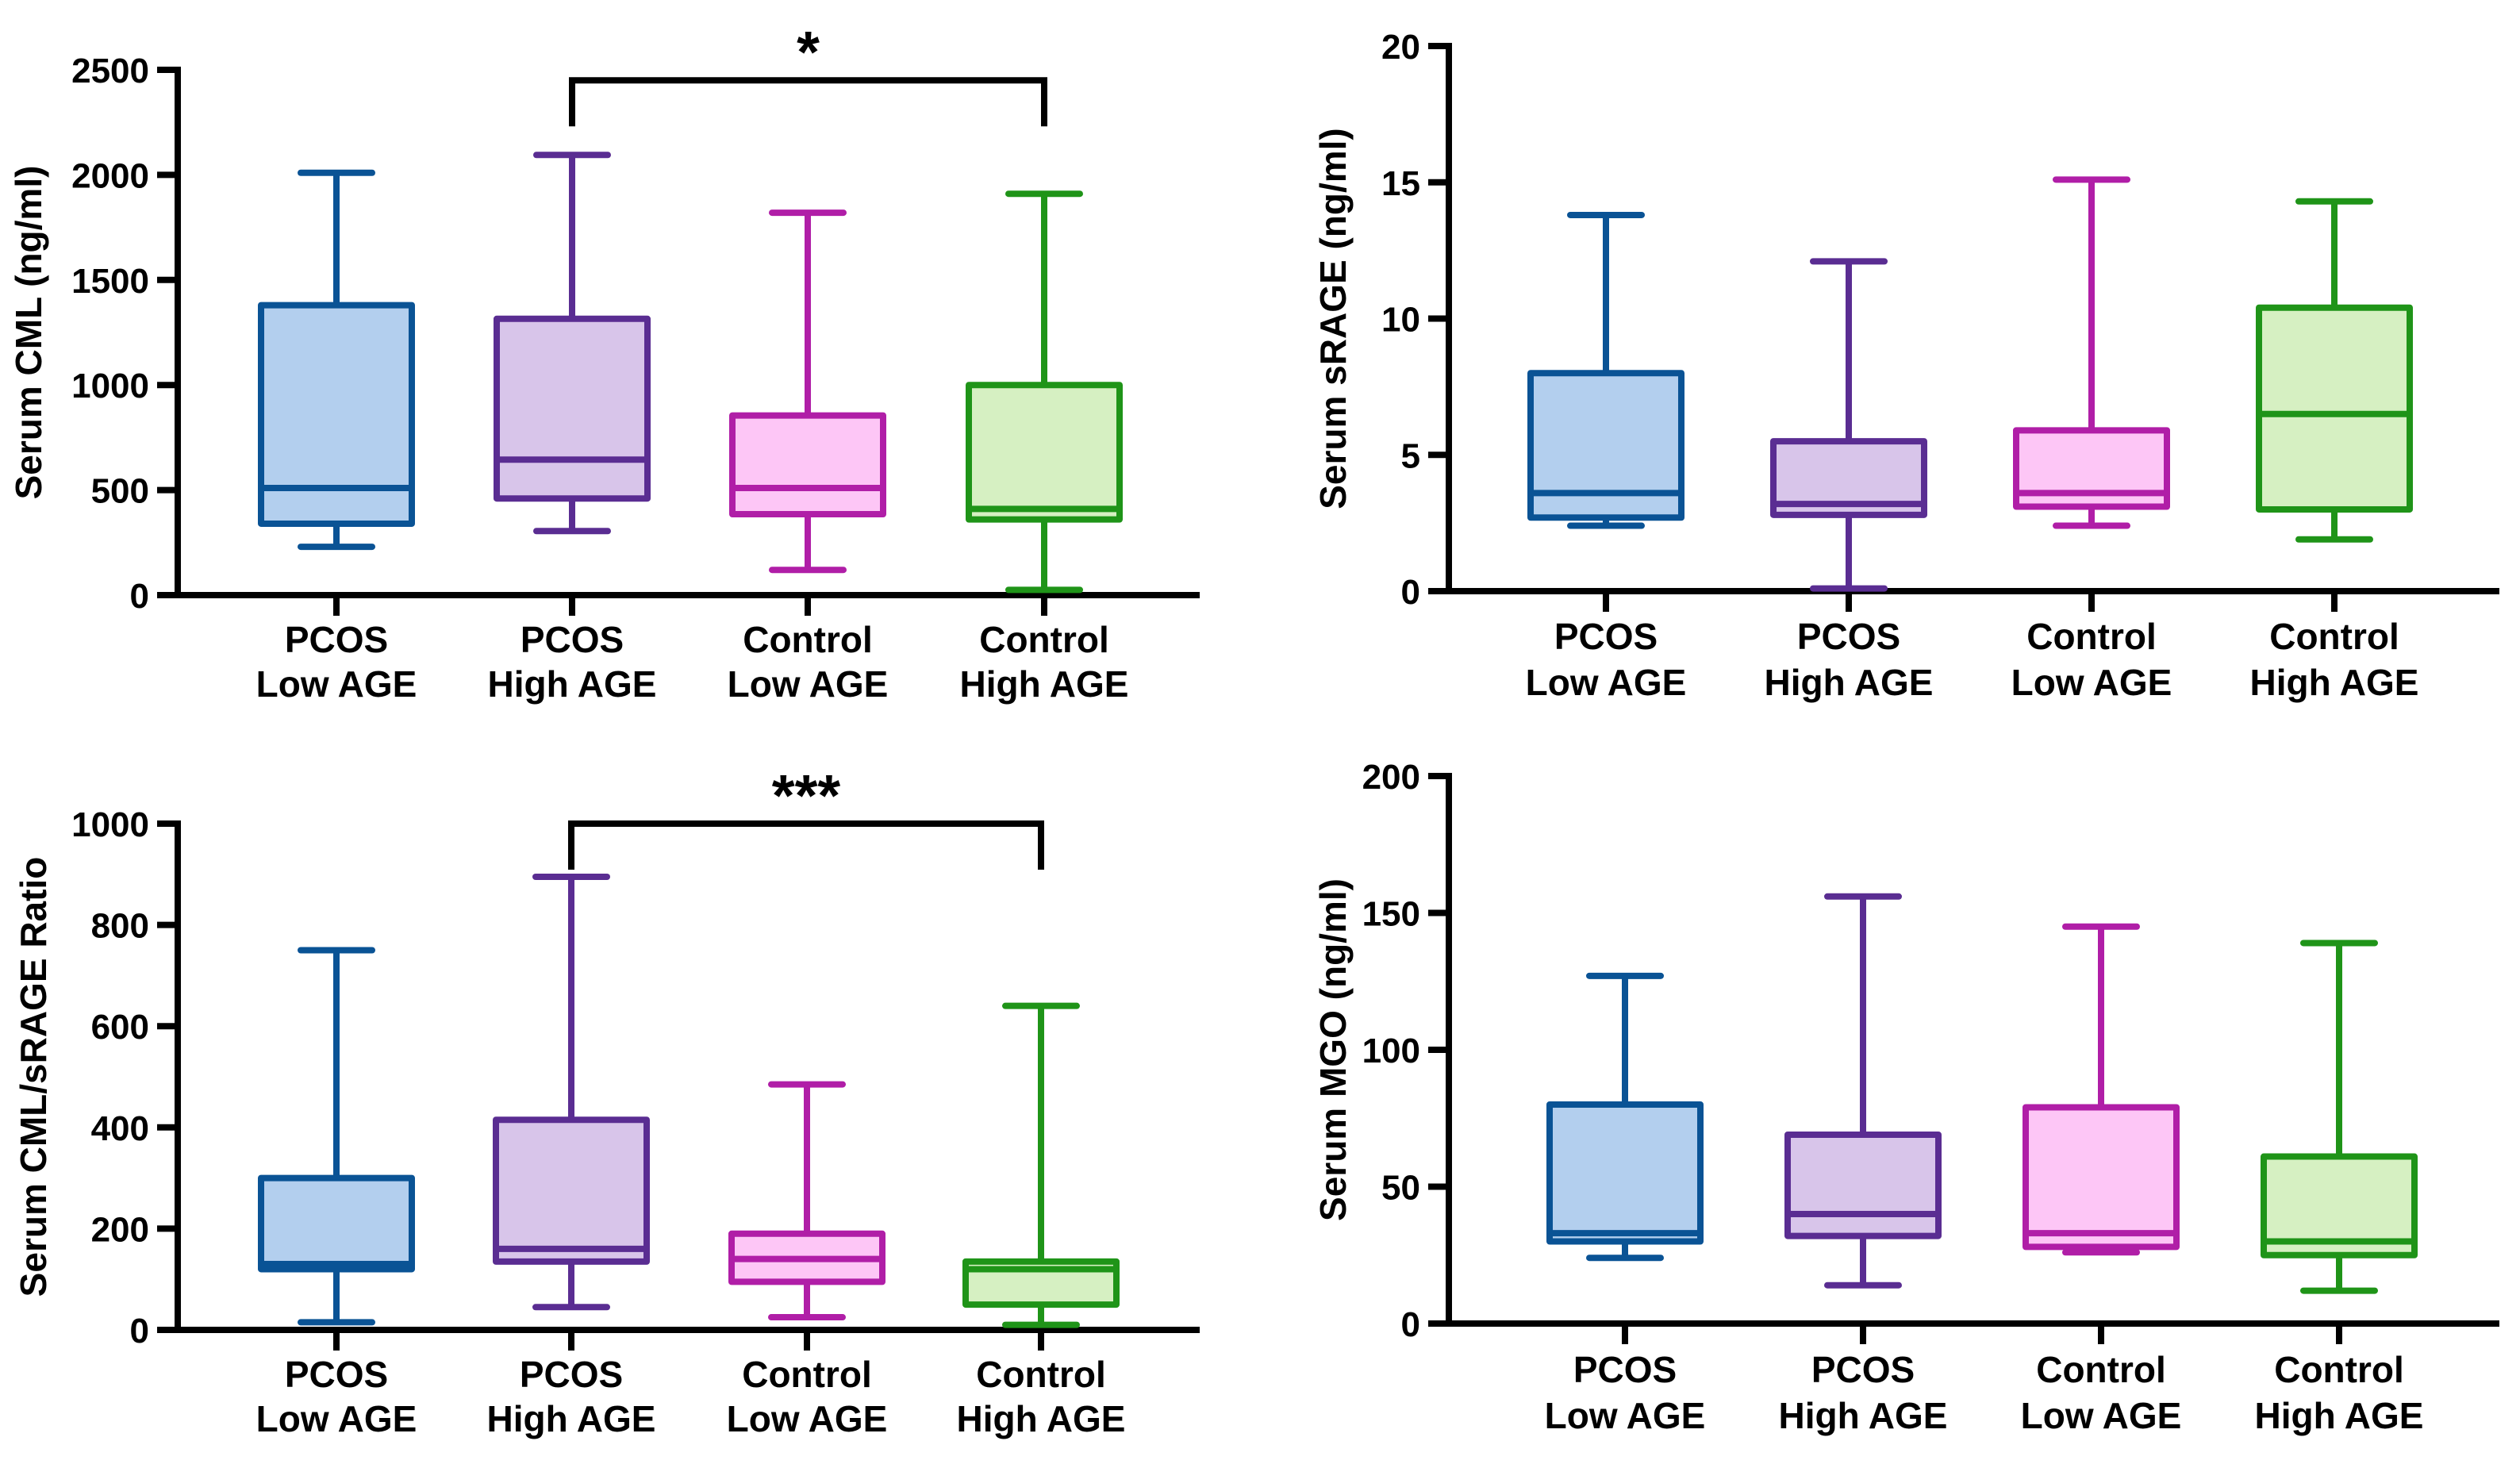 This screenshot has width=2520, height=1464. What do you see at coordinates (1391, 914) in the screenshot?
I see `y-tick-label: 150` at bounding box center [1391, 914].